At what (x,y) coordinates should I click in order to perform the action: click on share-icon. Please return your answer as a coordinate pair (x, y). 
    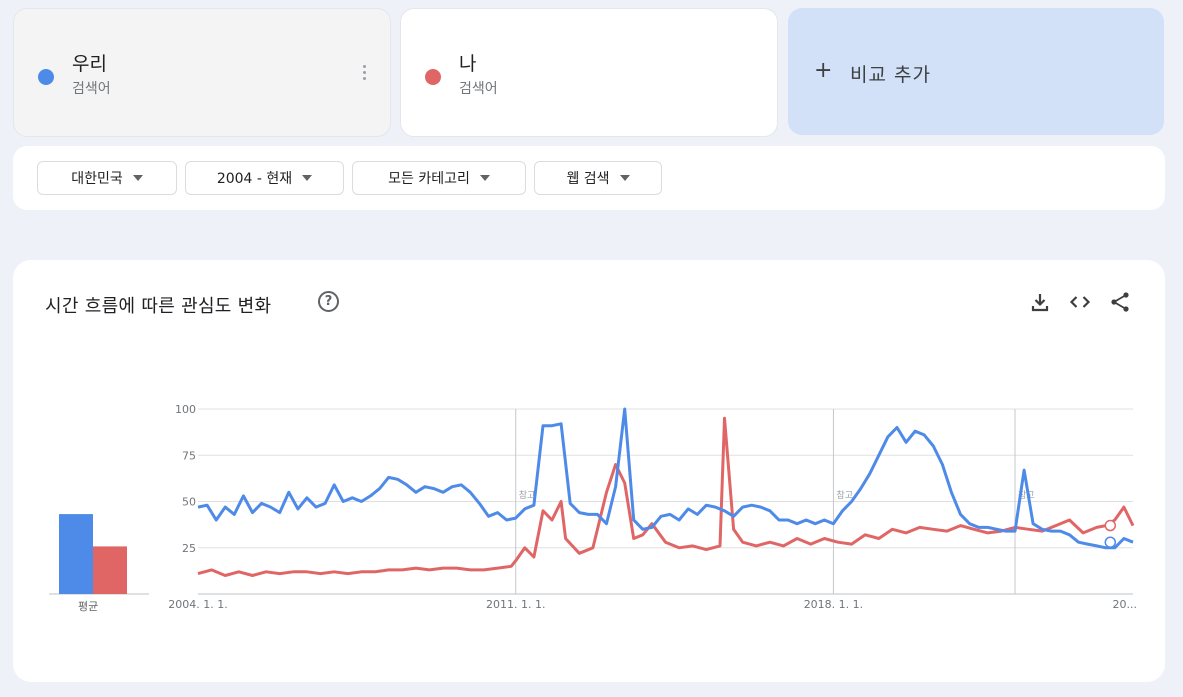
    Looking at the image, I should click on (1120, 302).